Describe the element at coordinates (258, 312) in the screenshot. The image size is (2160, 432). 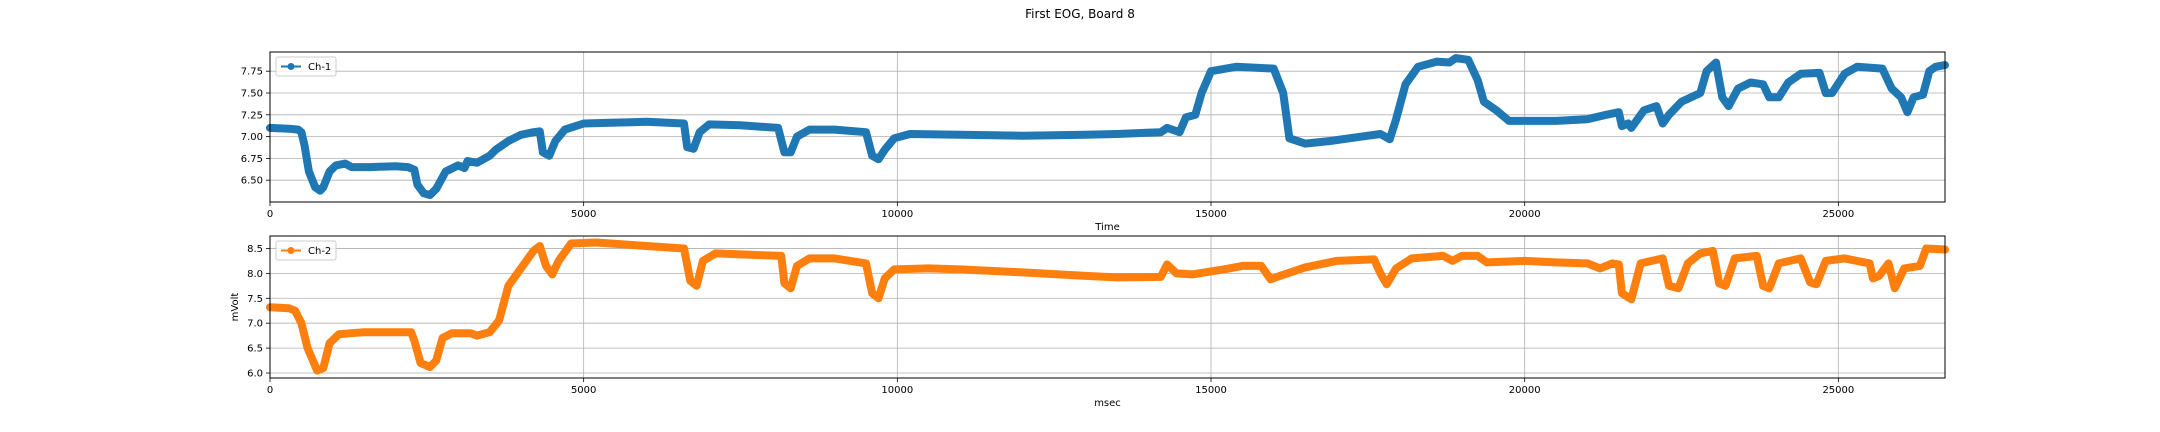
I see `y-ticks: 6.0 6.5 7.0 7.5 8.0 8.5` at that location.